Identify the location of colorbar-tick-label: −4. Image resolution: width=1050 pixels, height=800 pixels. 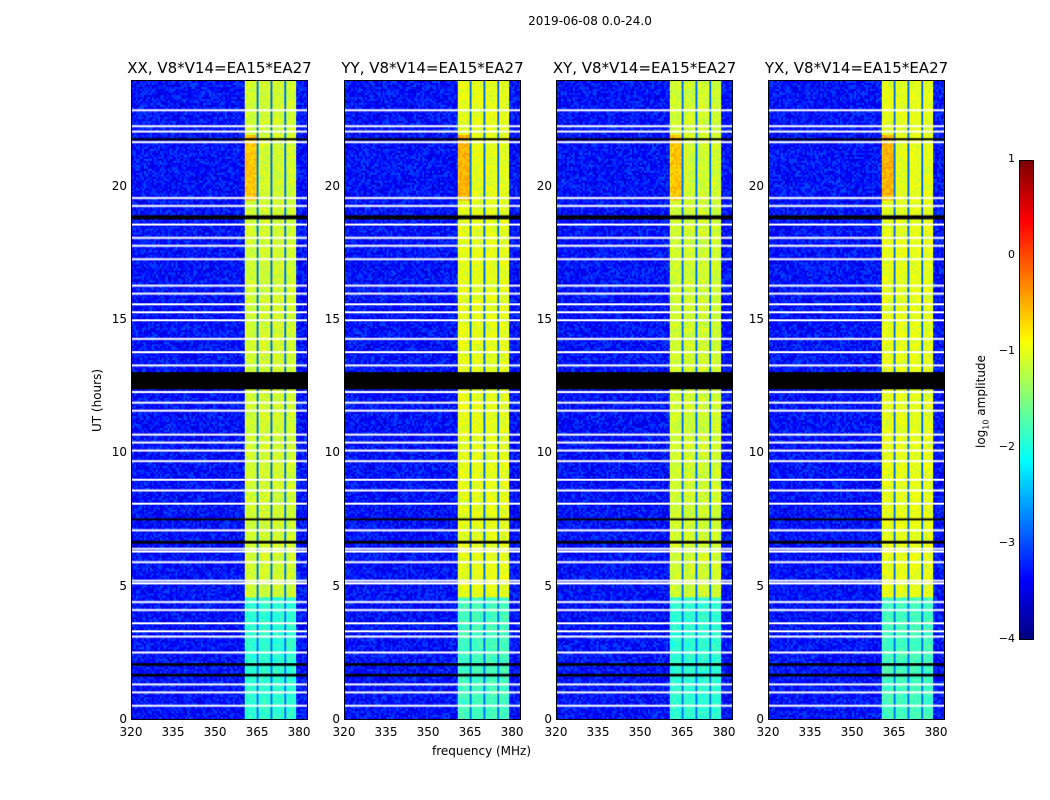
(1006, 638).